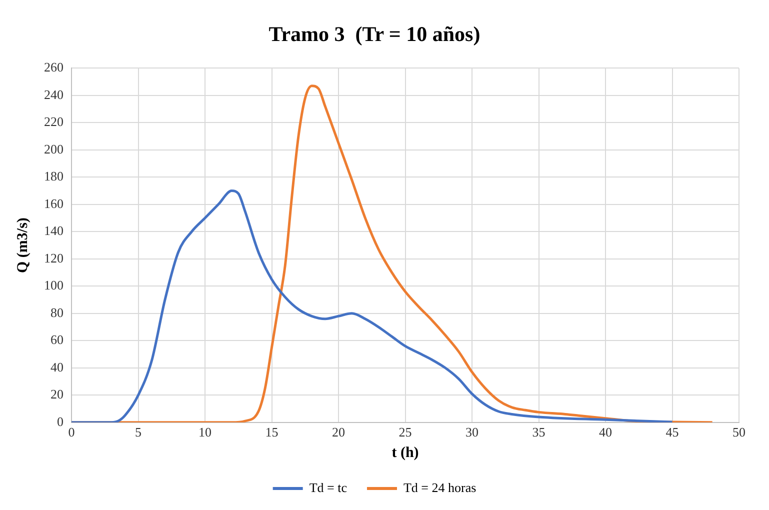  Describe the element at coordinates (439, 487) in the screenshot. I see `legend-label: Td = 24 horas` at that location.